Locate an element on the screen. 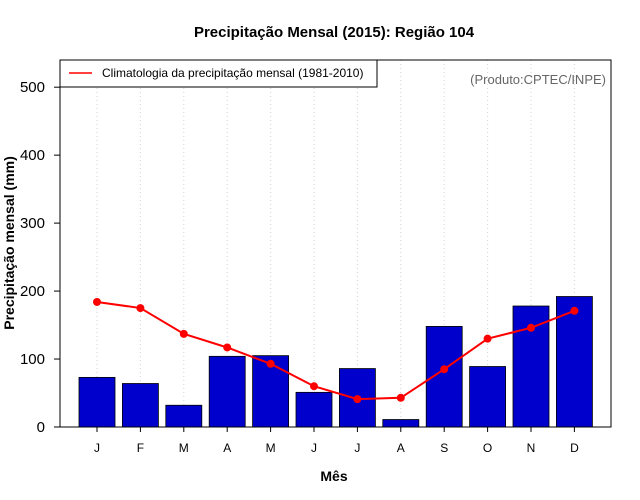 The width and height of the screenshot is (640, 500). x-tick-label: N is located at coordinates (531, 448).